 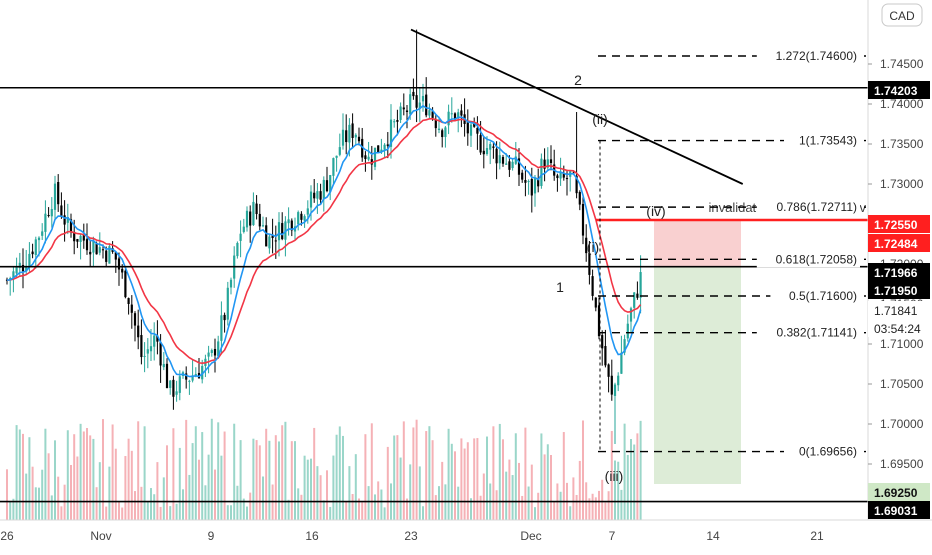 What do you see at coordinates (902, 184) in the screenshot?
I see `price-tick-label: 1.73000` at bounding box center [902, 184].